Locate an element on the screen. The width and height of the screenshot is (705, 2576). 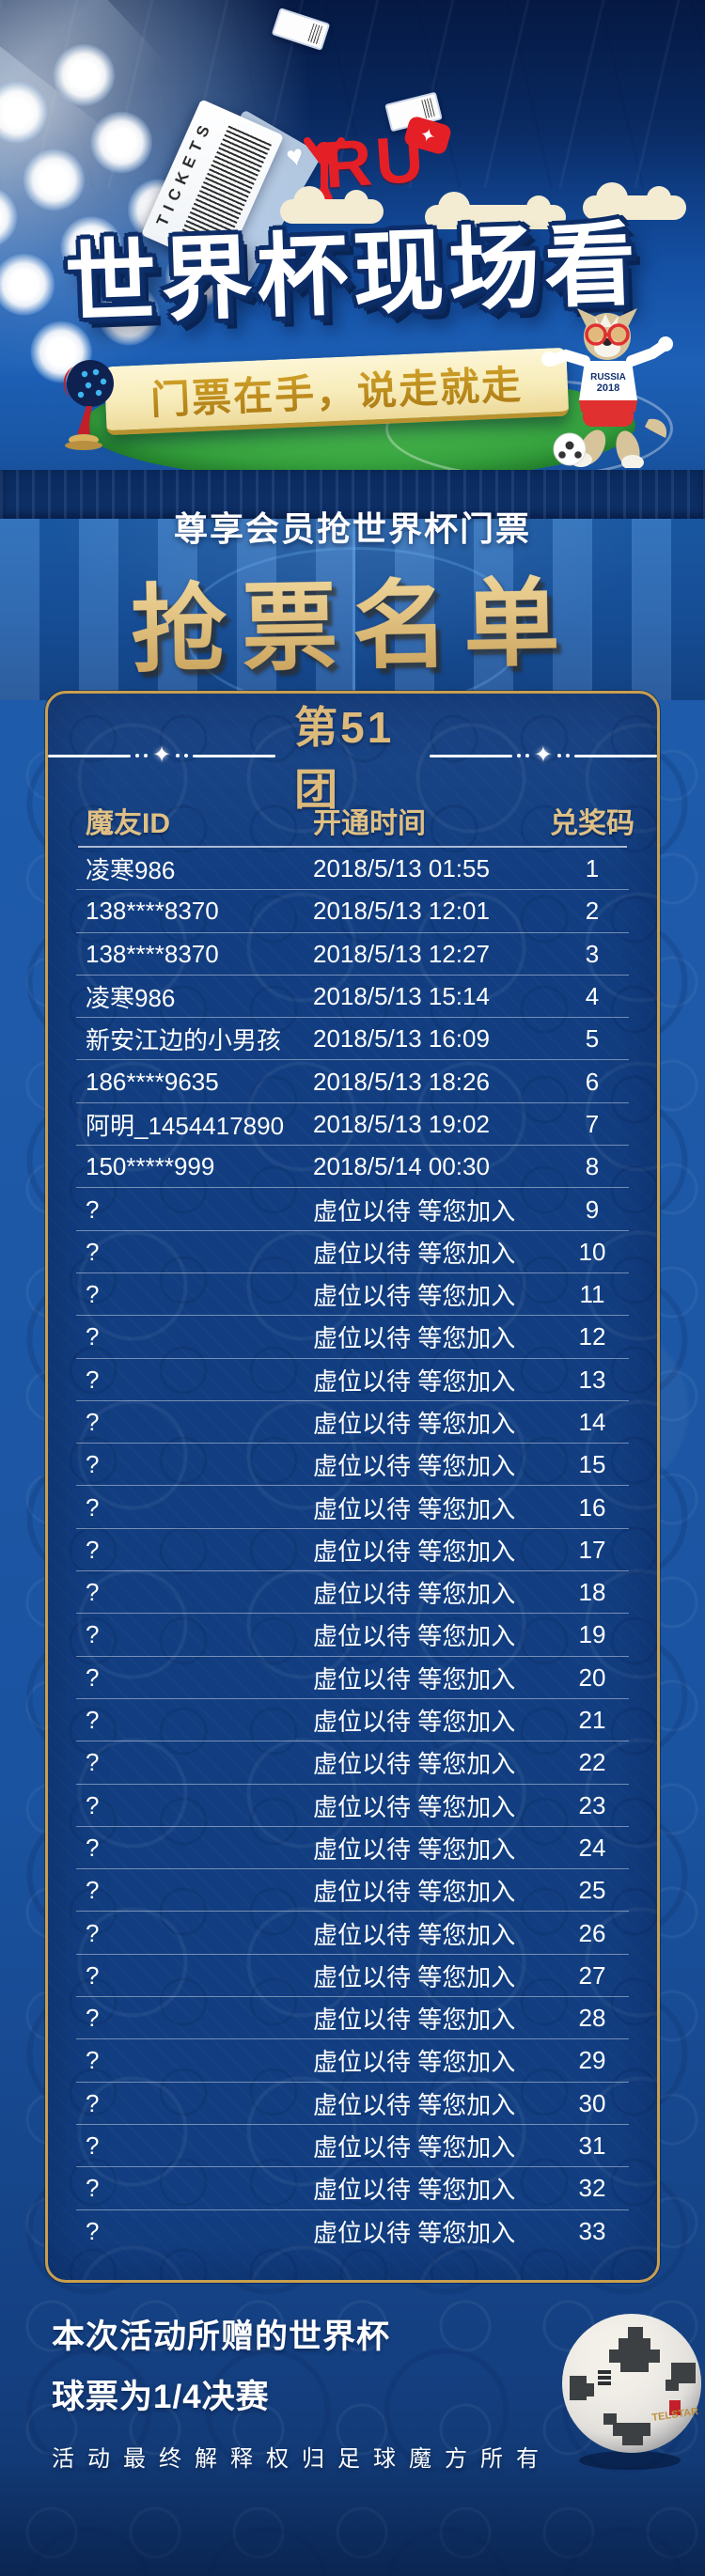
list-title: 抢票名单 is located at coordinates (352, 618).